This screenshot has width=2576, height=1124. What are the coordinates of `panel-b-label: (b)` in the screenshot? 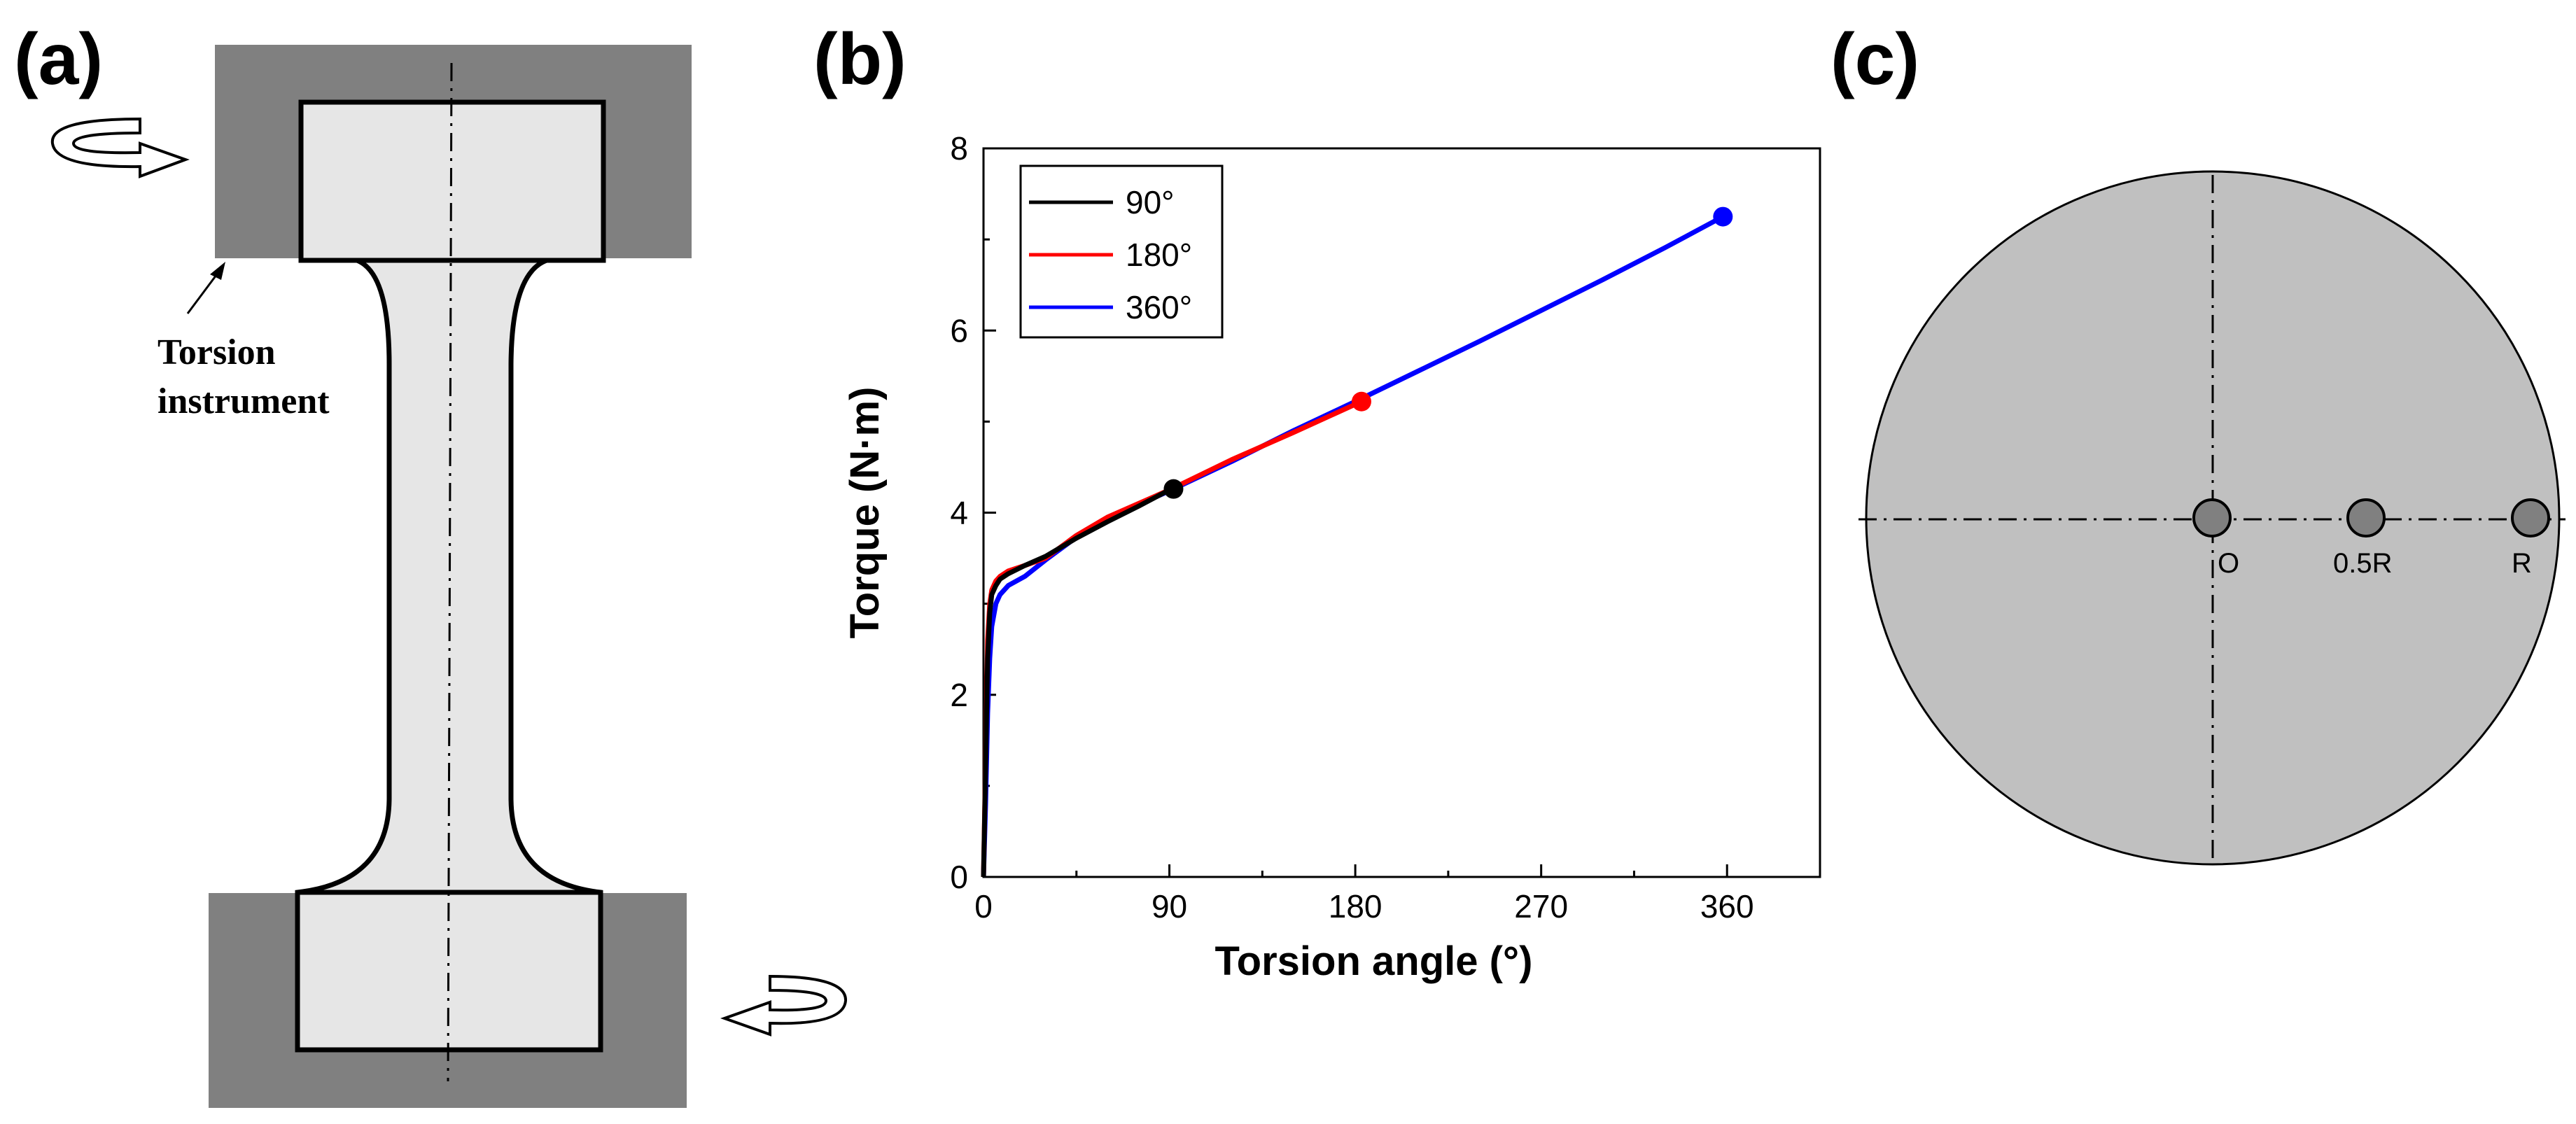 It's located at (859, 59).